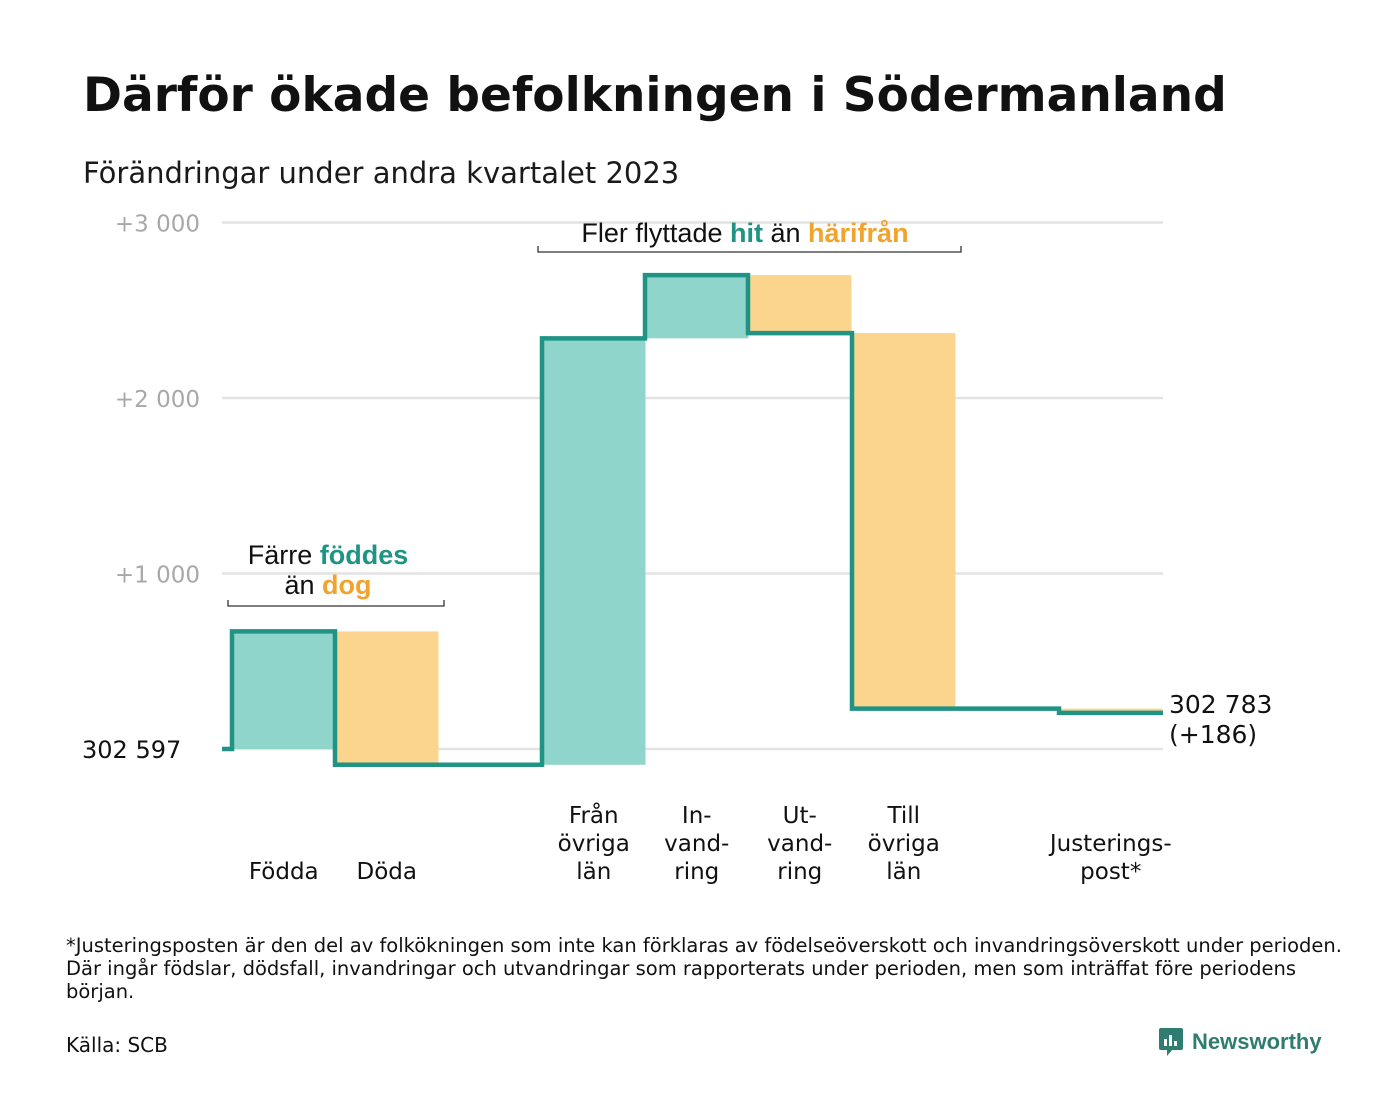  I want to click on baseline-label: 302 597, so click(131, 750).